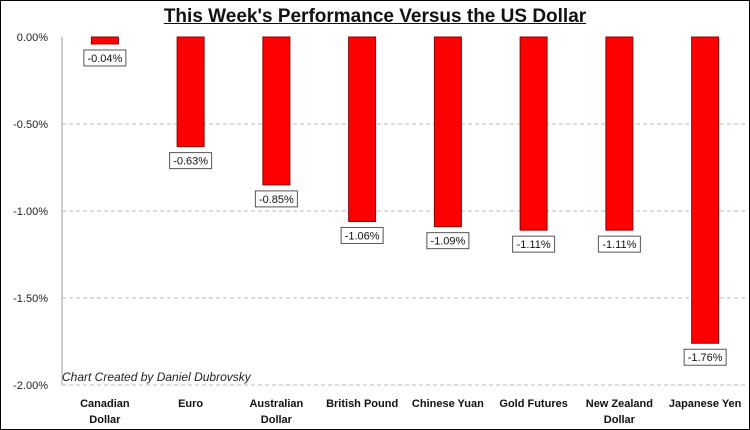 The image size is (750, 430). I want to click on data-label: -0.85%, so click(276, 200).